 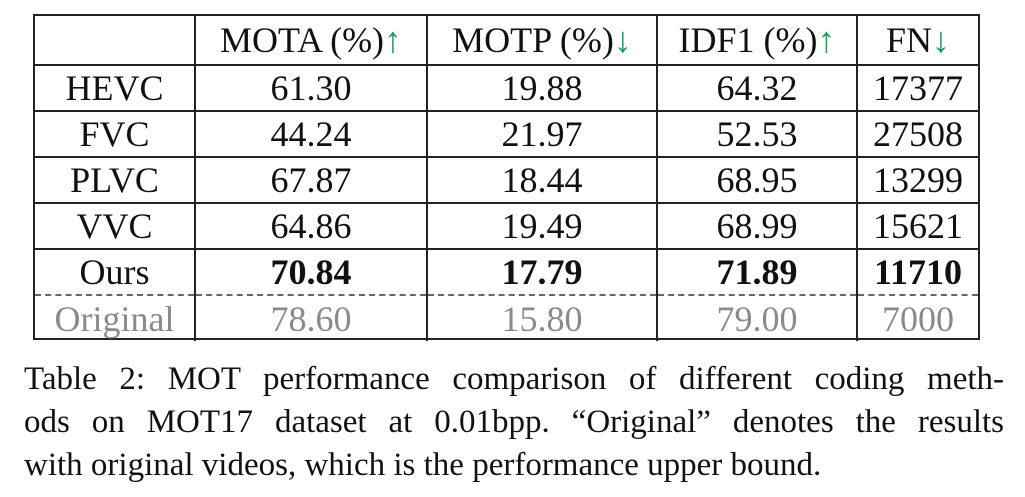 What do you see at coordinates (541, 40) in the screenshot?
I see `header-motp: MOTP (%)↓` at bounding box center [541, 40].